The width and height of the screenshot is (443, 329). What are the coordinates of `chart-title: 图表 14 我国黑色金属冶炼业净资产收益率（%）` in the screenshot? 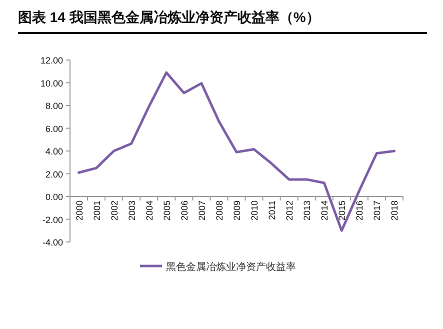 It's located at (169, 17).